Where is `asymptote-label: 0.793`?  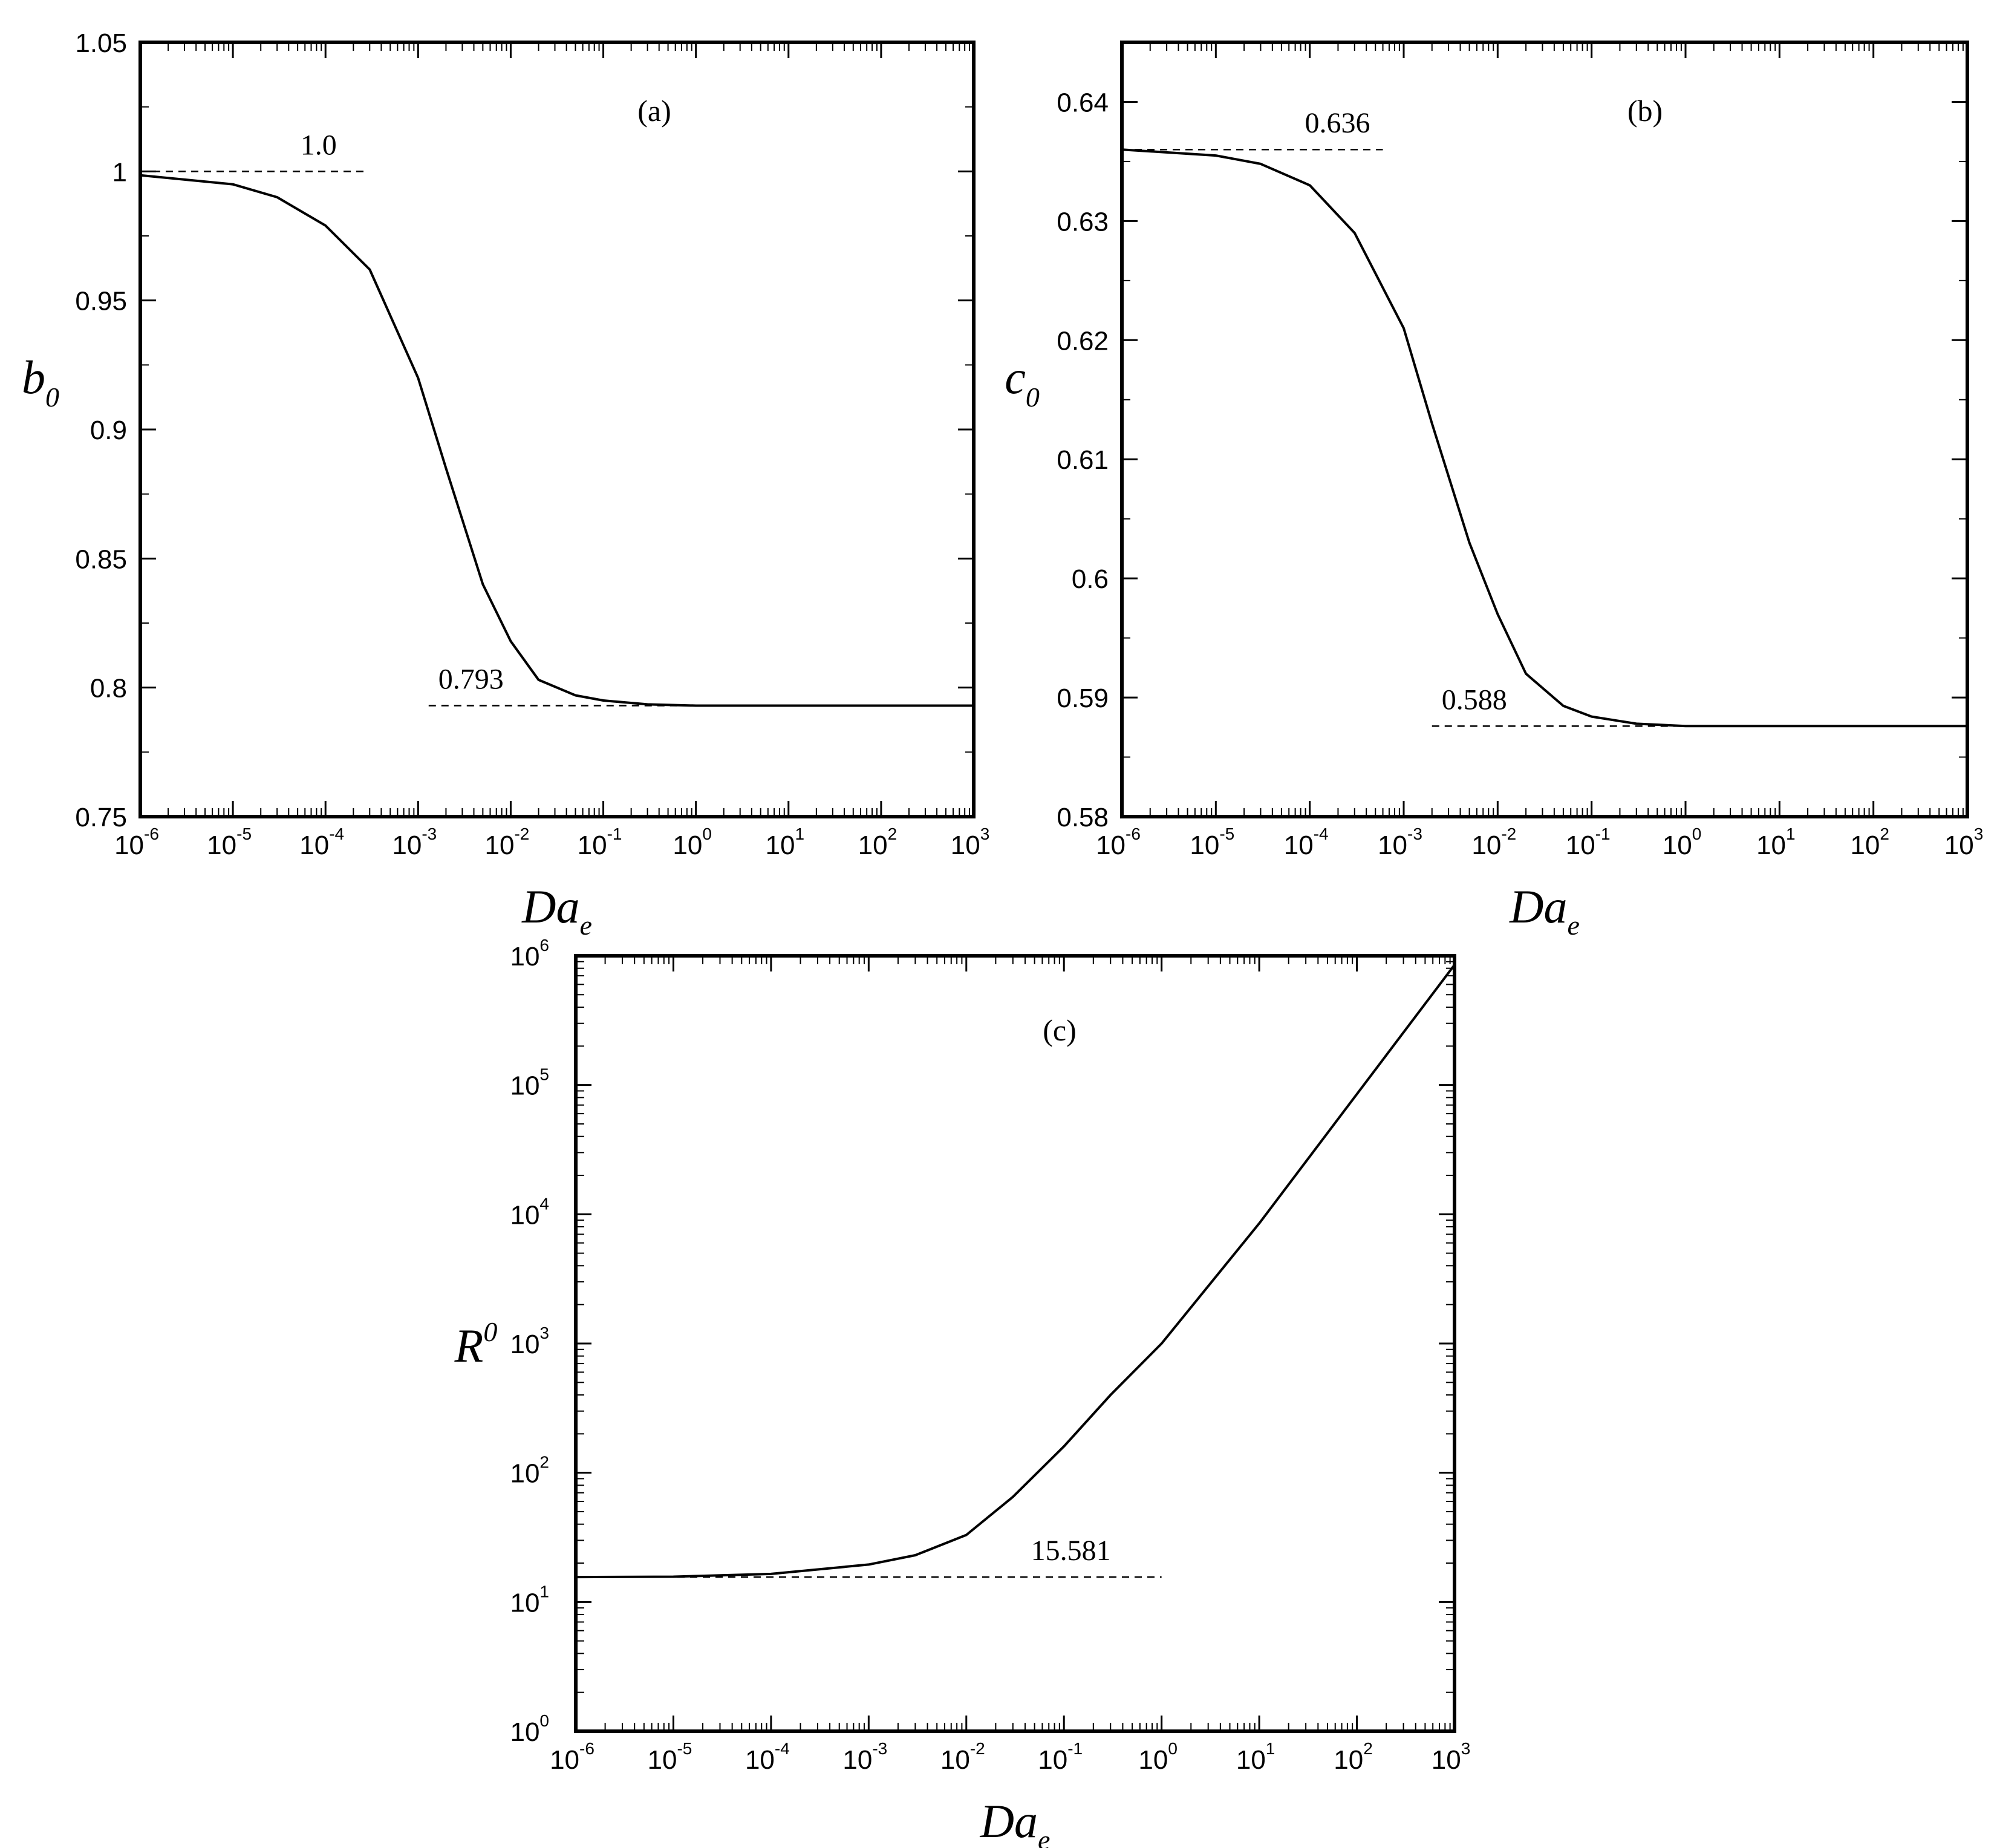 asymptote-label: 0.793 is located at coordinates (471, 680).